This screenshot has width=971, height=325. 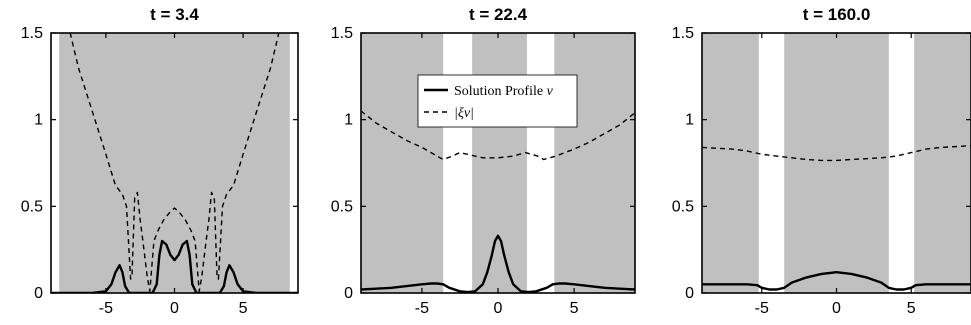 I want to click on chart-title: t = 160.0, so click(x=837, y=14).